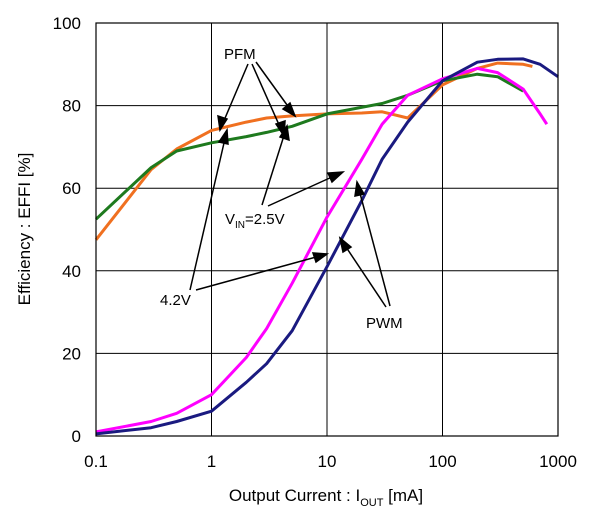  What do you see at coordinates (230, 219) in the screenshot?
I see `annotation-vin-main: V` at bounding box center [230, 219].